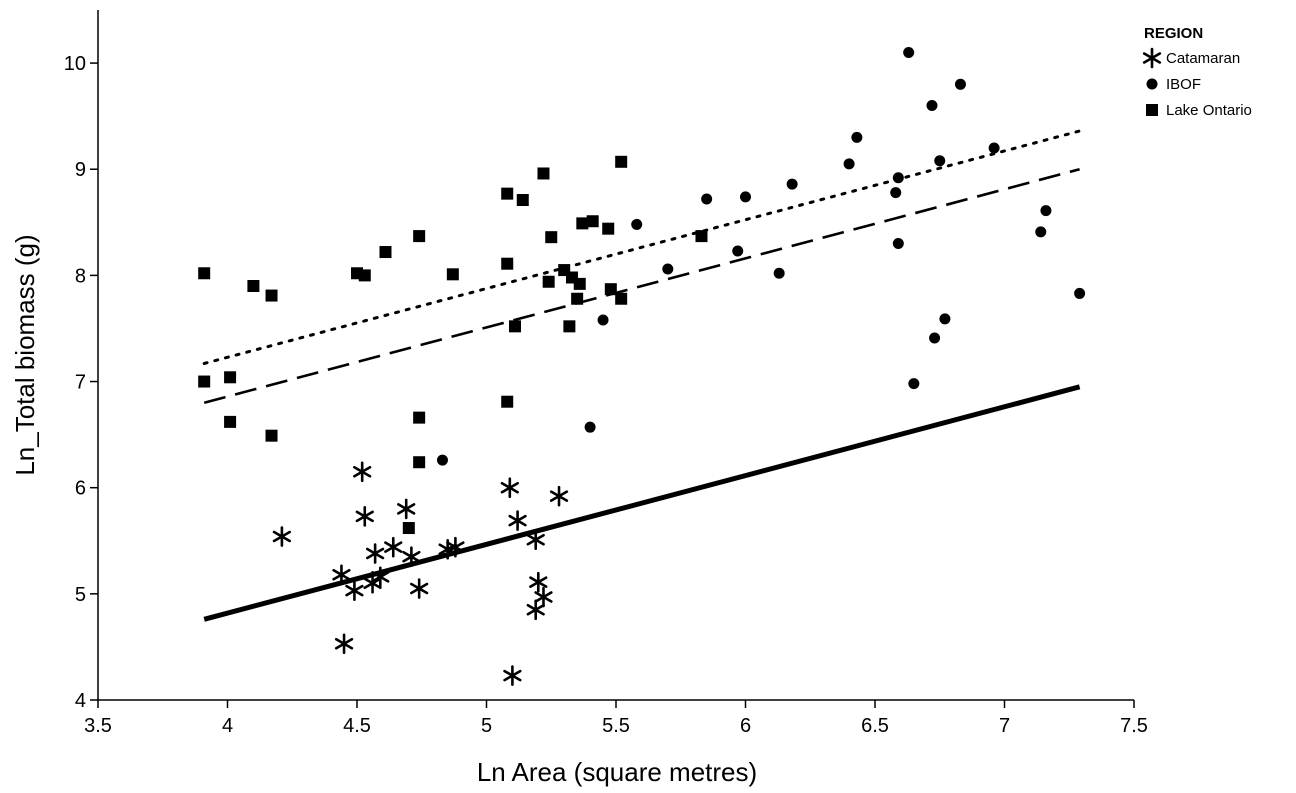  Describe the element at coordinates (80, 170) in the screenshot. I see `y-tick-label: 9` at that location.